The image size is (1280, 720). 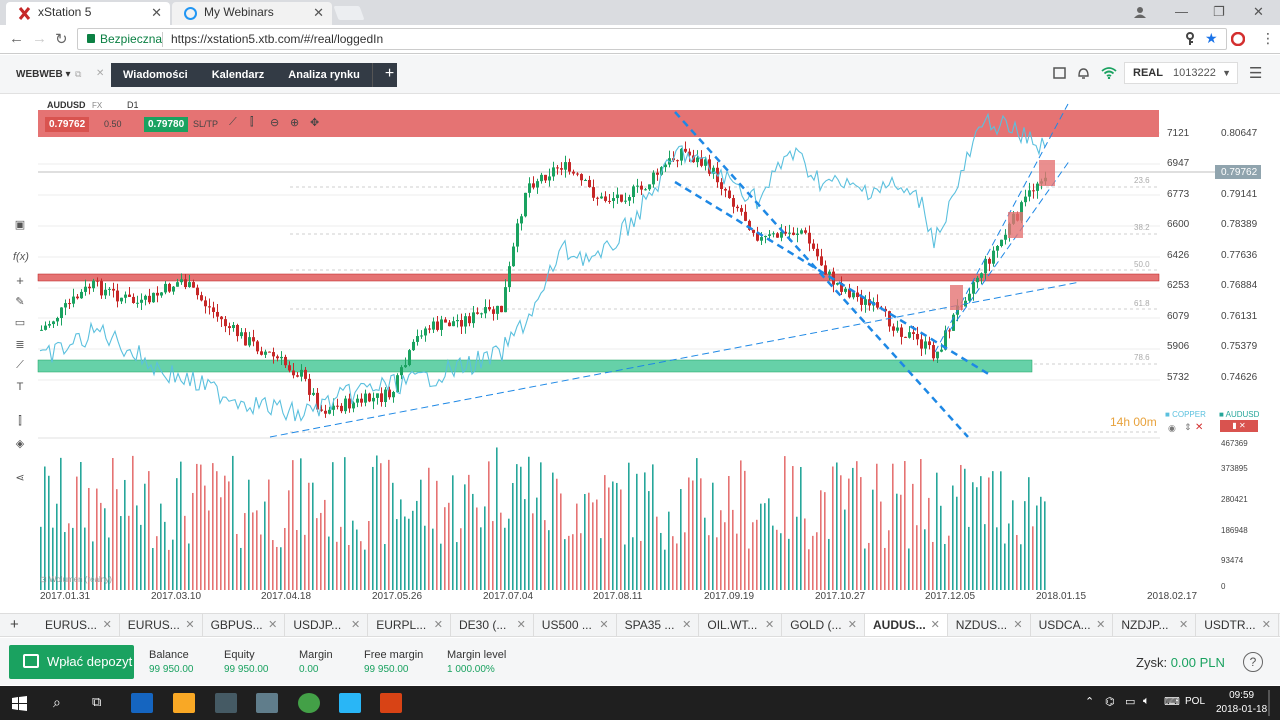 What do you see at coordinates (39, 38) in the screenshot?
I see `forward-icon: →` at bounding box center [39, 38].